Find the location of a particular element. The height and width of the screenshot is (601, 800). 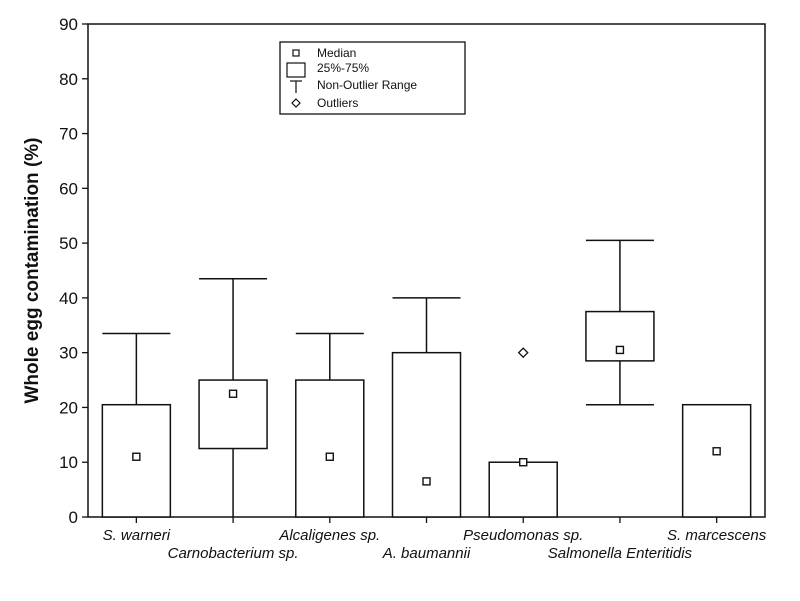

x-tick-label: Salmonella Enteritidis is located at coordinates (620, 553).